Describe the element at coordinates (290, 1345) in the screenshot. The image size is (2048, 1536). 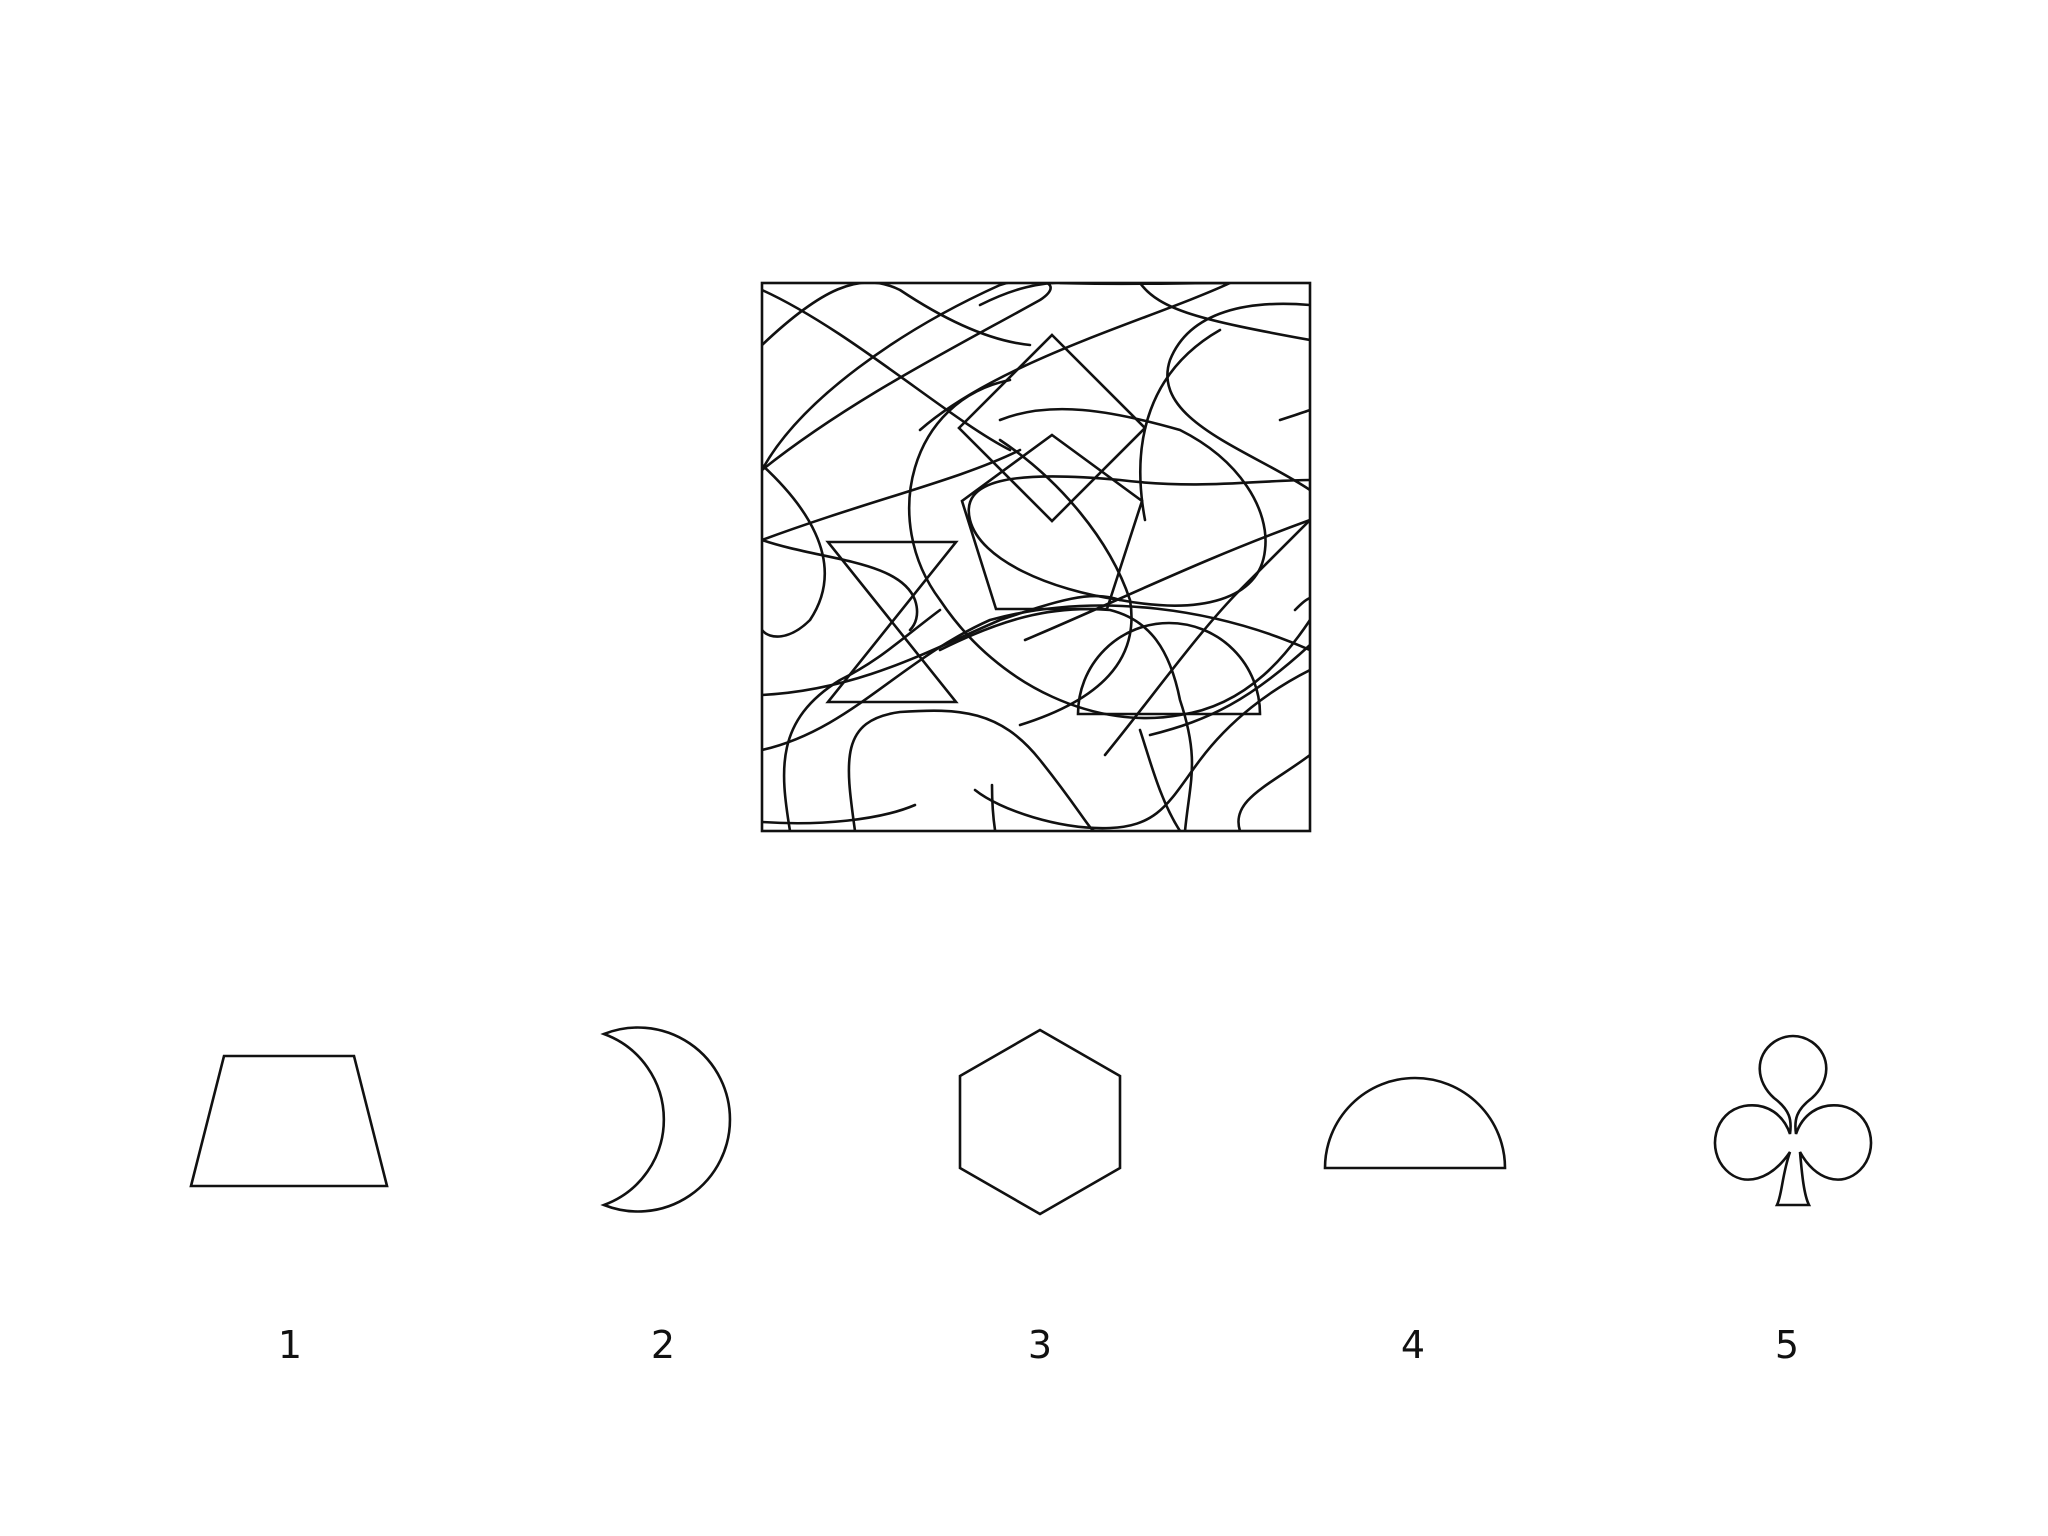
I see `option-1-label: 1` at that location.